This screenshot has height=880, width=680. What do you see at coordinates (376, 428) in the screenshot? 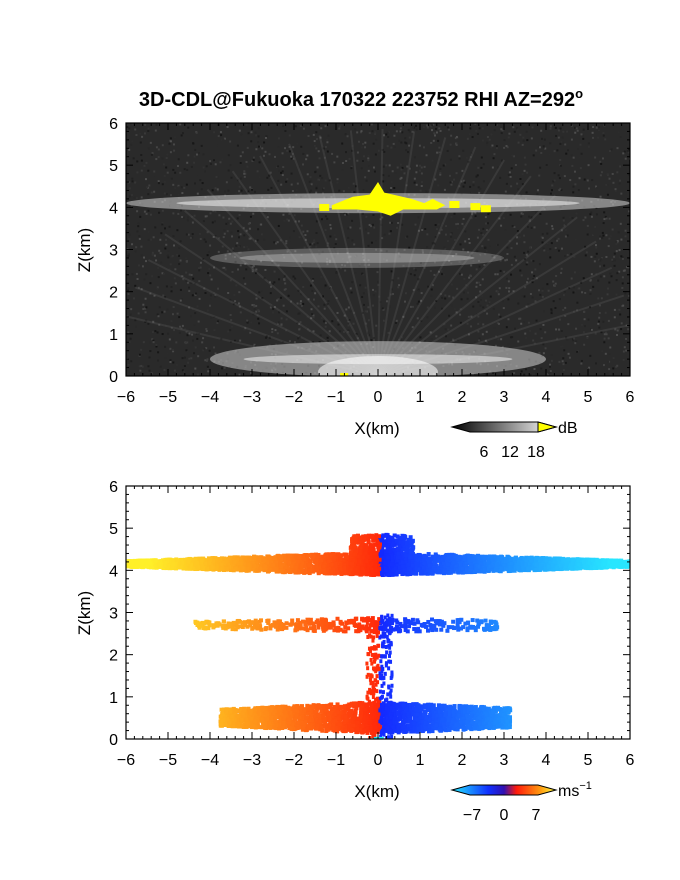
I see `backscatter-x-axis-label: X(km)` at bounding box center [376, 428].